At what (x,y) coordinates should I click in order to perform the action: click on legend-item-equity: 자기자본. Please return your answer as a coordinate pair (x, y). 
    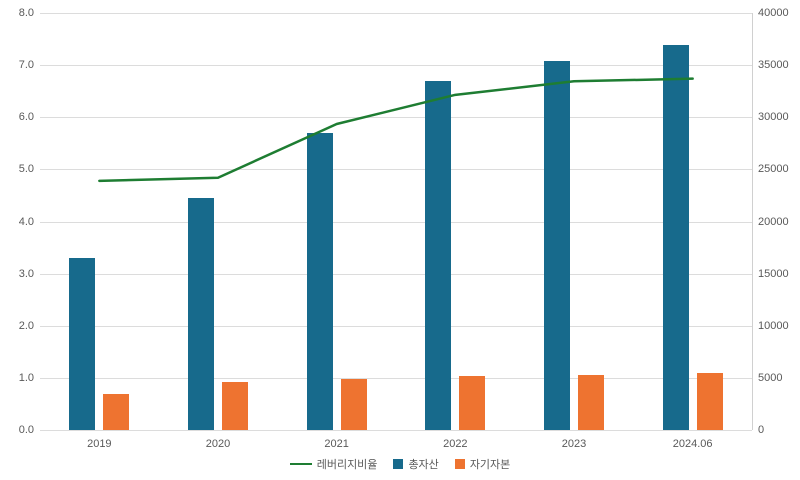
    Looking at the image, I should click on (482, 464).